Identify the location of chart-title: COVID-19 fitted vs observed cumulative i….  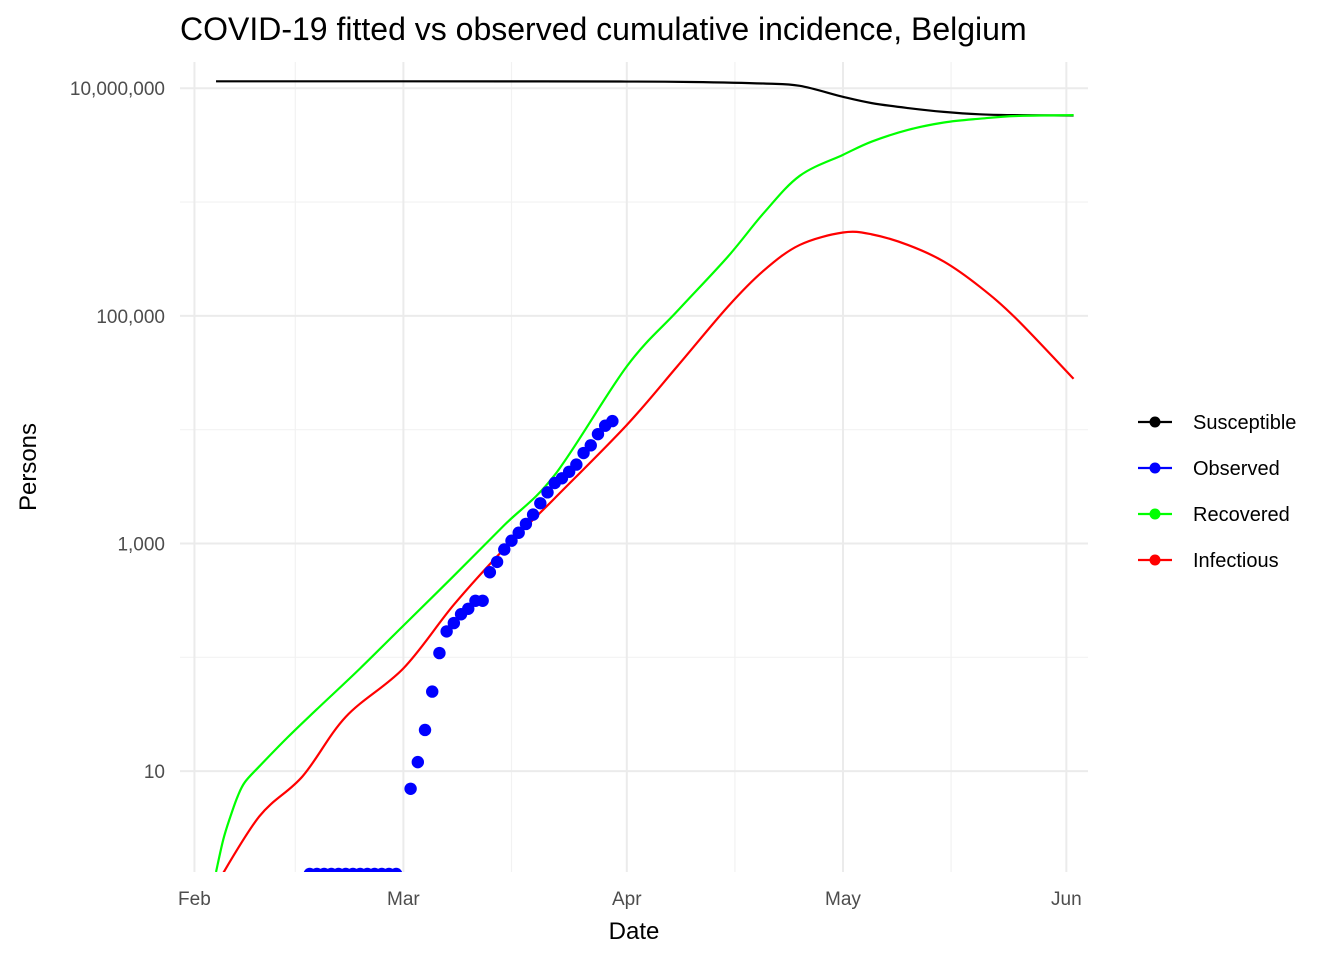
(603, 29).